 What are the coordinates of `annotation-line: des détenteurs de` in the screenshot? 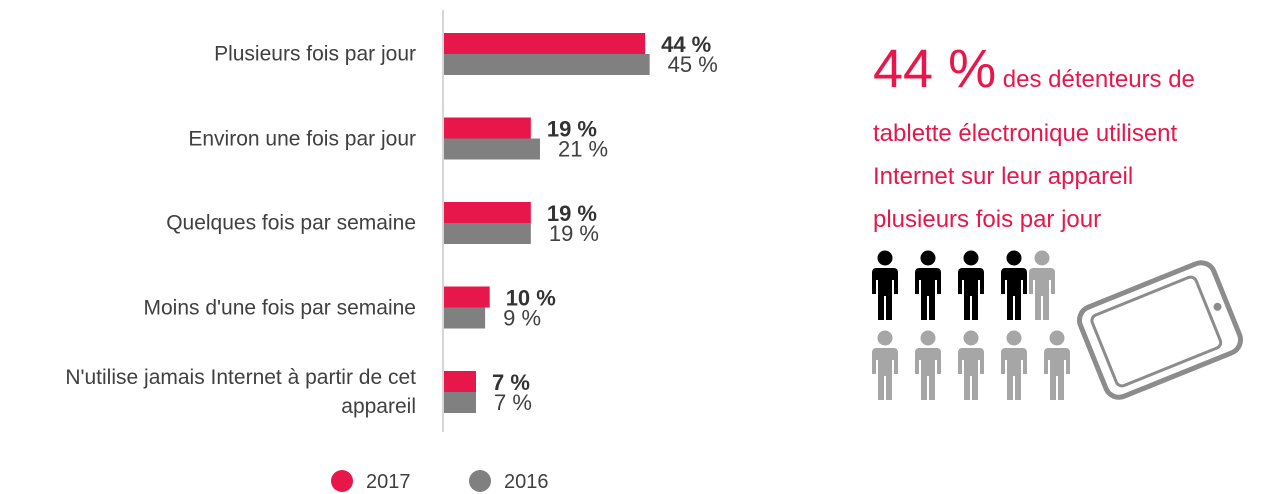 It's located at (1098, 79).